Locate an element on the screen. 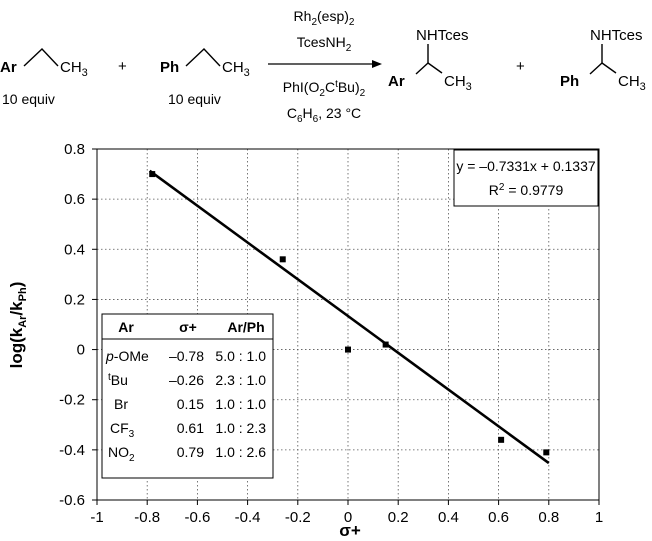 This screenshot has width=652, height=541. reactant2-equiv: 10 equiv is located at coordinates (194, 99).